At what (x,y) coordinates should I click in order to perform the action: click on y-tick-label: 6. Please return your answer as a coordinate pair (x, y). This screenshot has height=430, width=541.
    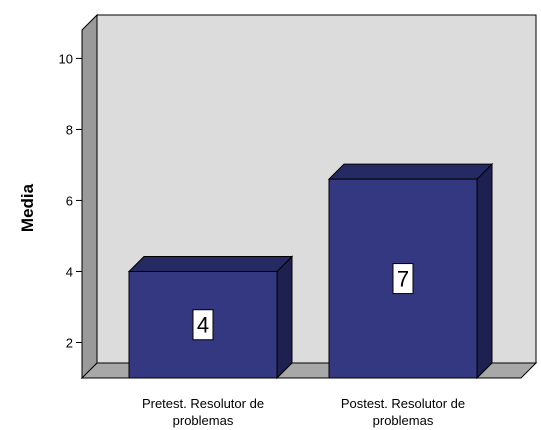
    Looking at the image, I should click on (69, 200).